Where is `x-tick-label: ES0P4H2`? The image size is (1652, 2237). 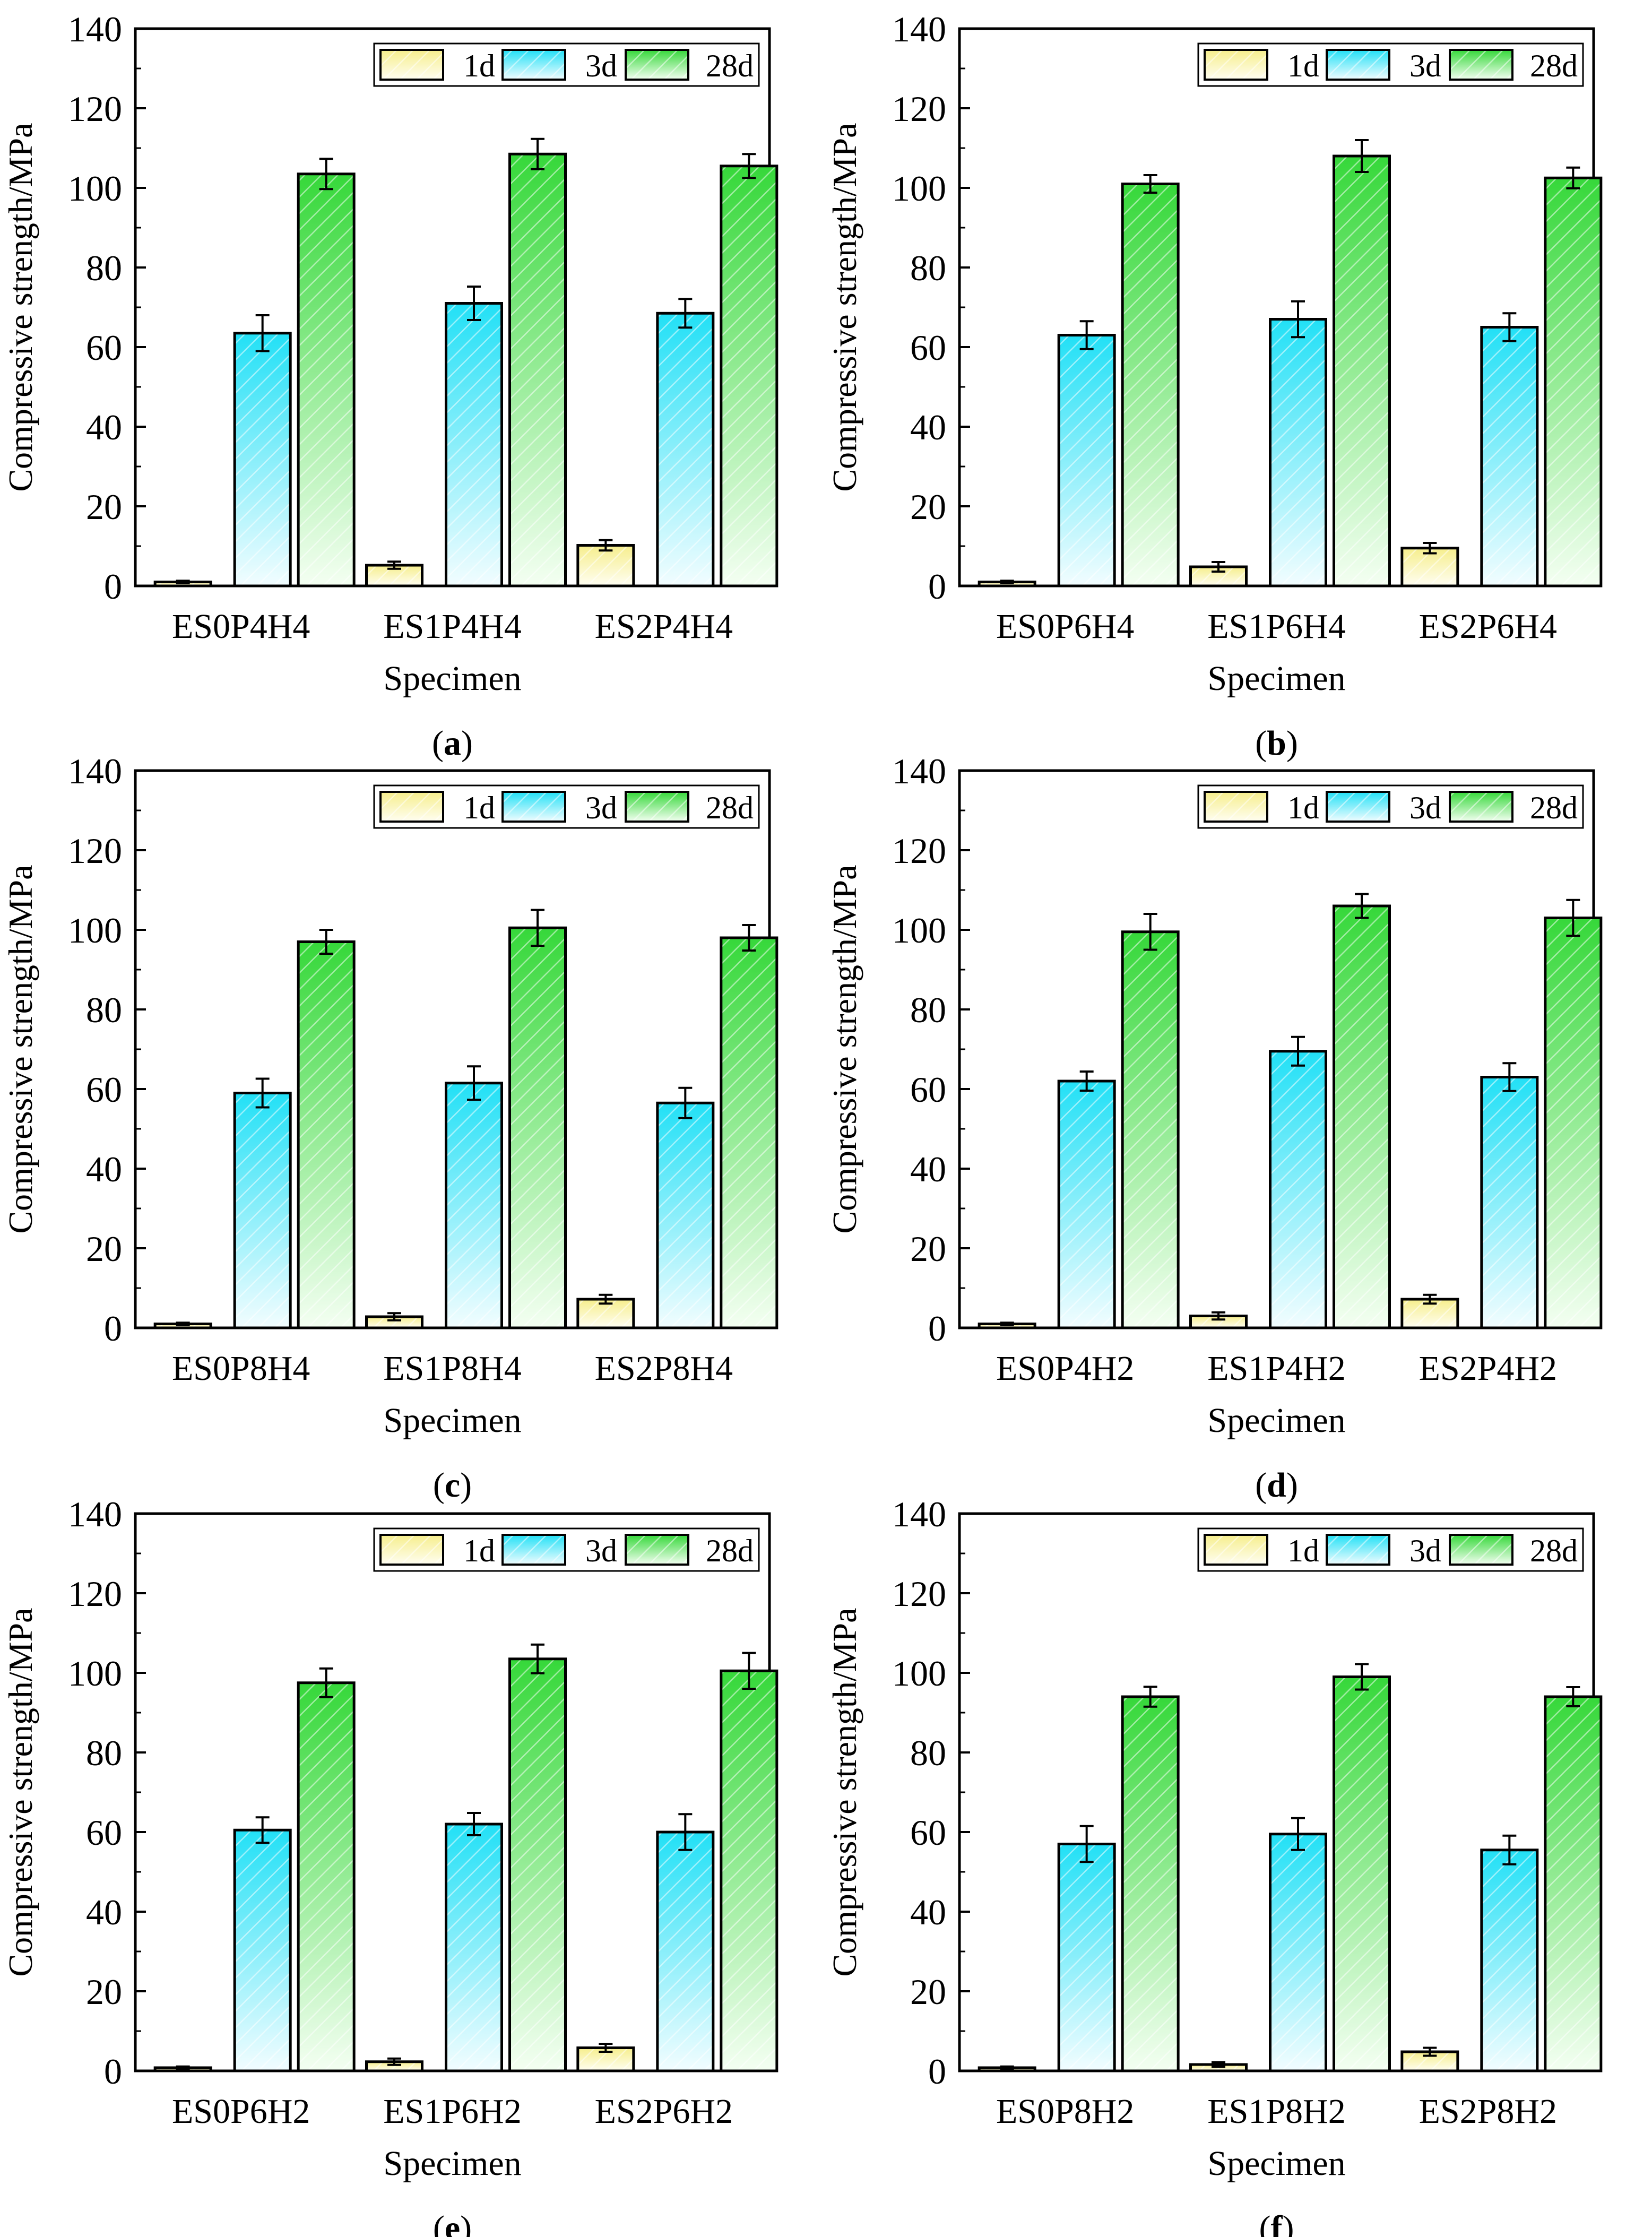 x-tick-label: ES0P4H2 is located at coordinates (1065, 1369).